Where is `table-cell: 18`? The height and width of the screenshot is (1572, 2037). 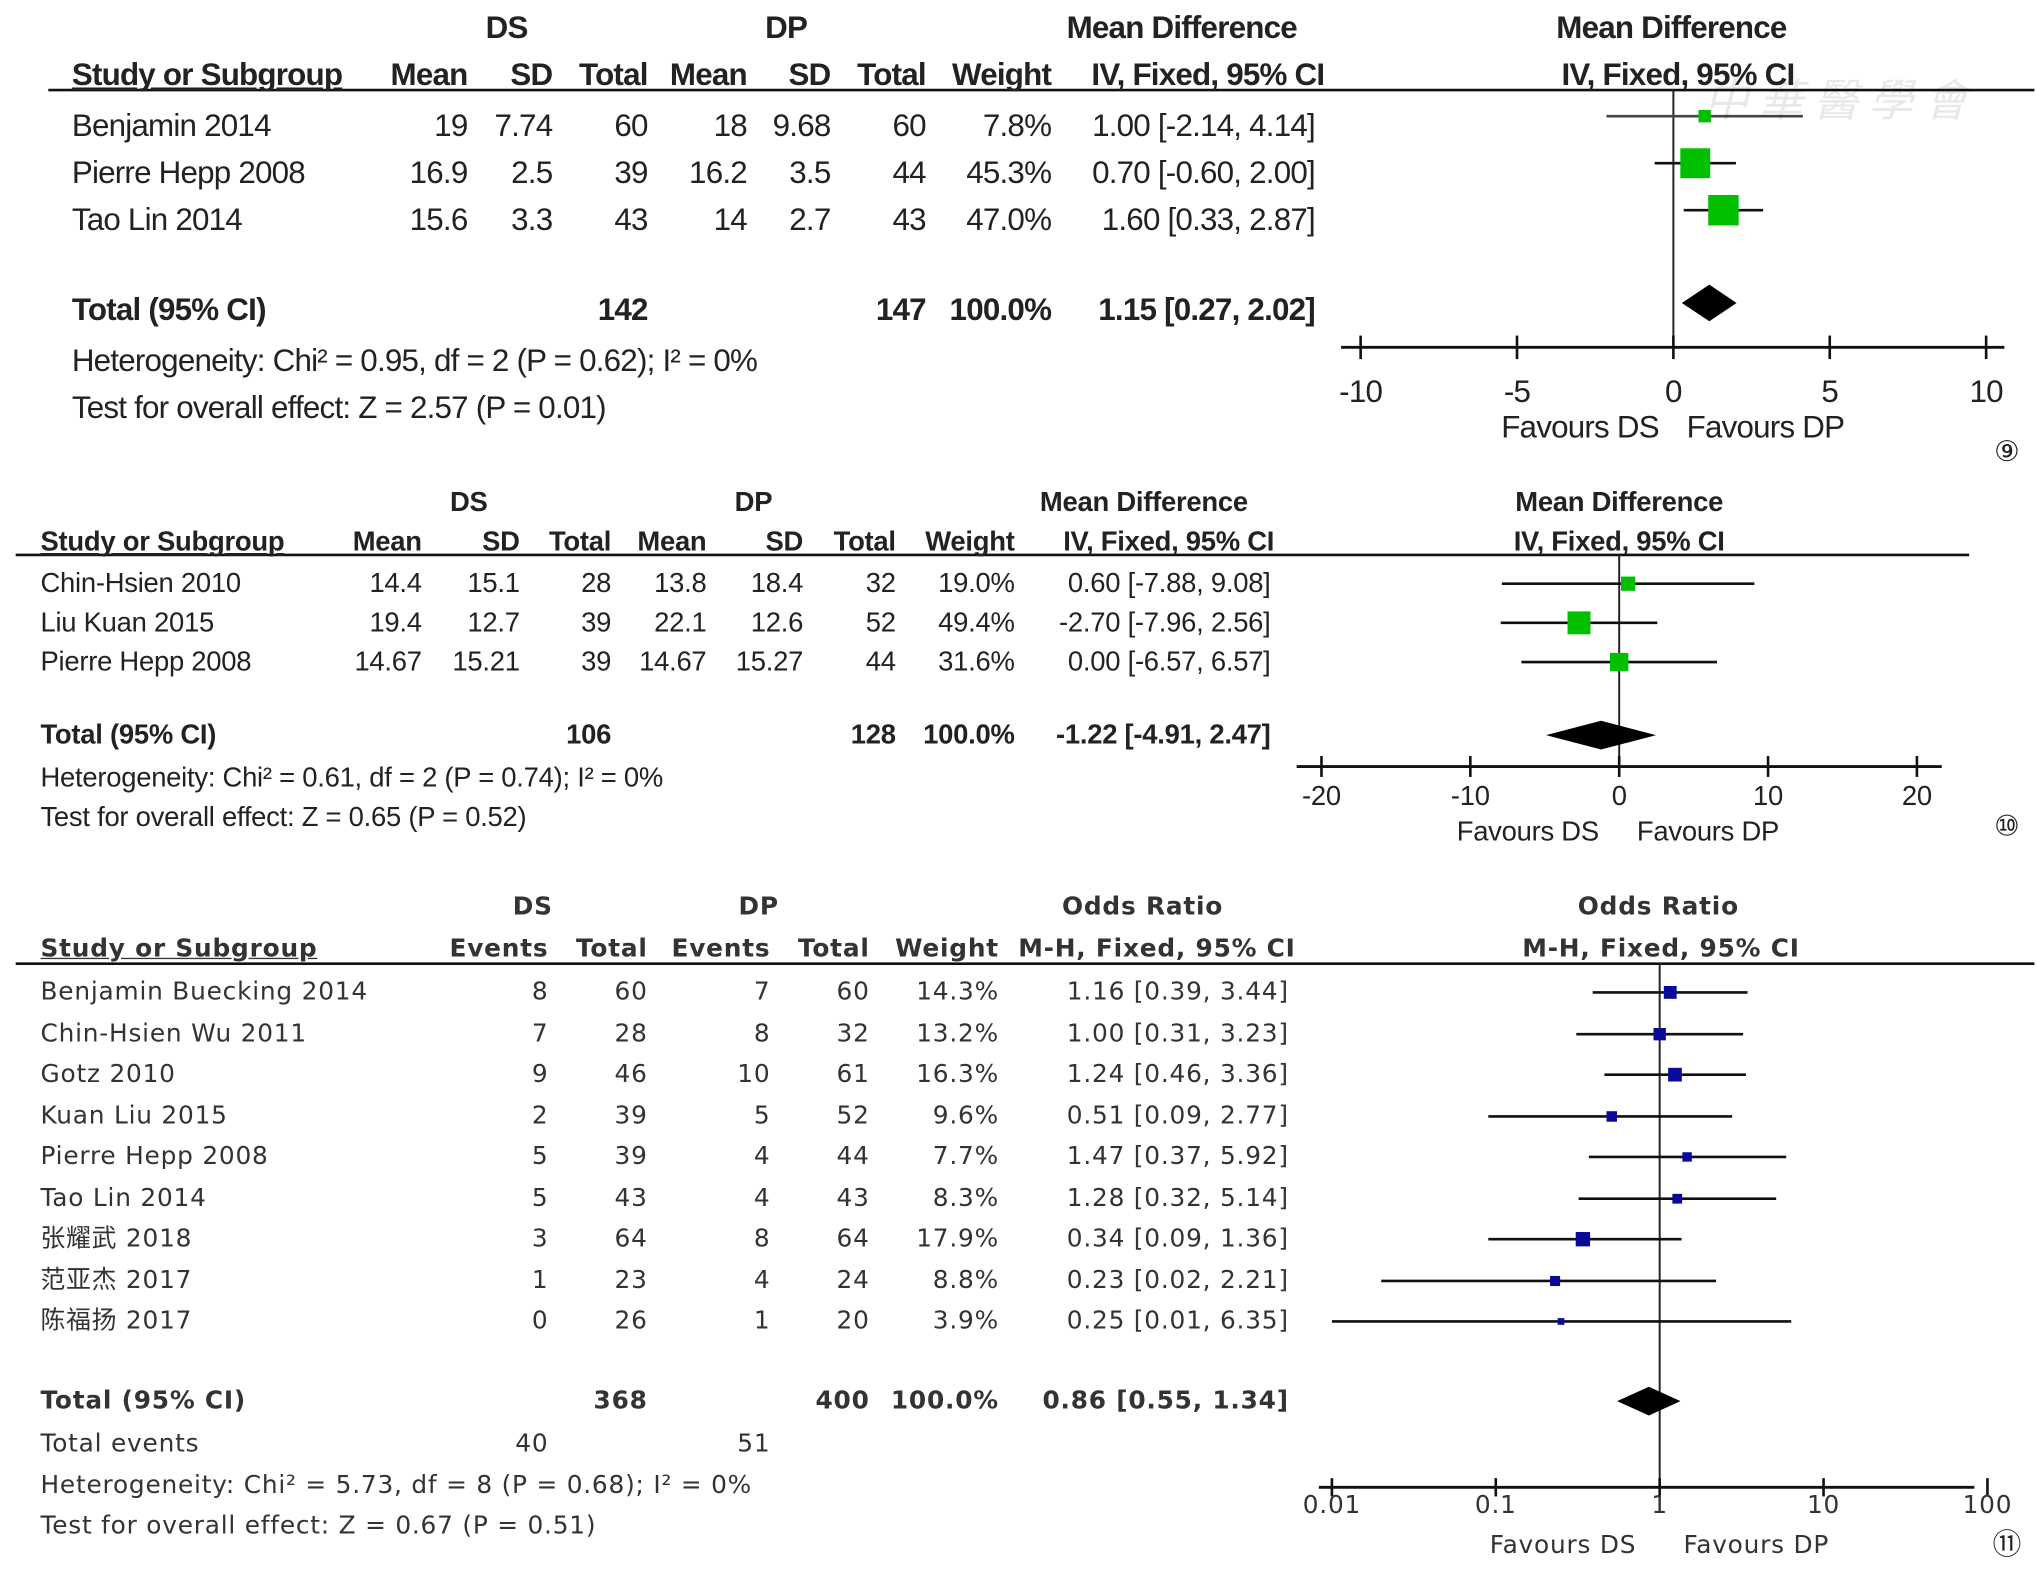
table-cell: 18 is located at coordinates (730, 126).